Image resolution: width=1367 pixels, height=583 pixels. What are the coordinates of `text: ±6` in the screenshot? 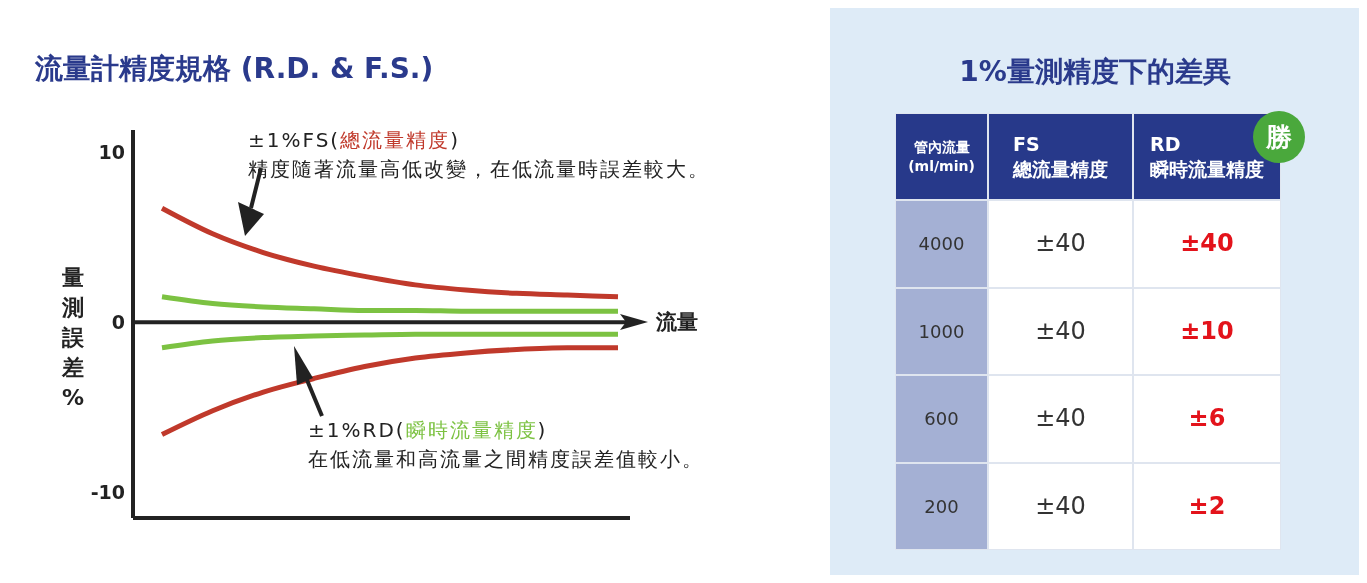 It's located at (1207, 419).